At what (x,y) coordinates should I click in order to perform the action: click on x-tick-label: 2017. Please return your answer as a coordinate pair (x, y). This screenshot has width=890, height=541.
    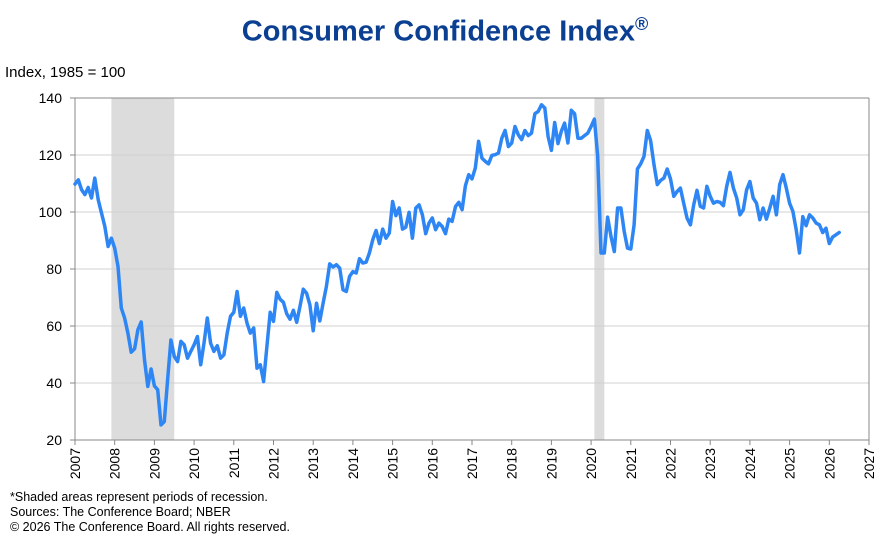
    Looking at the image, I should click on (472, 463).